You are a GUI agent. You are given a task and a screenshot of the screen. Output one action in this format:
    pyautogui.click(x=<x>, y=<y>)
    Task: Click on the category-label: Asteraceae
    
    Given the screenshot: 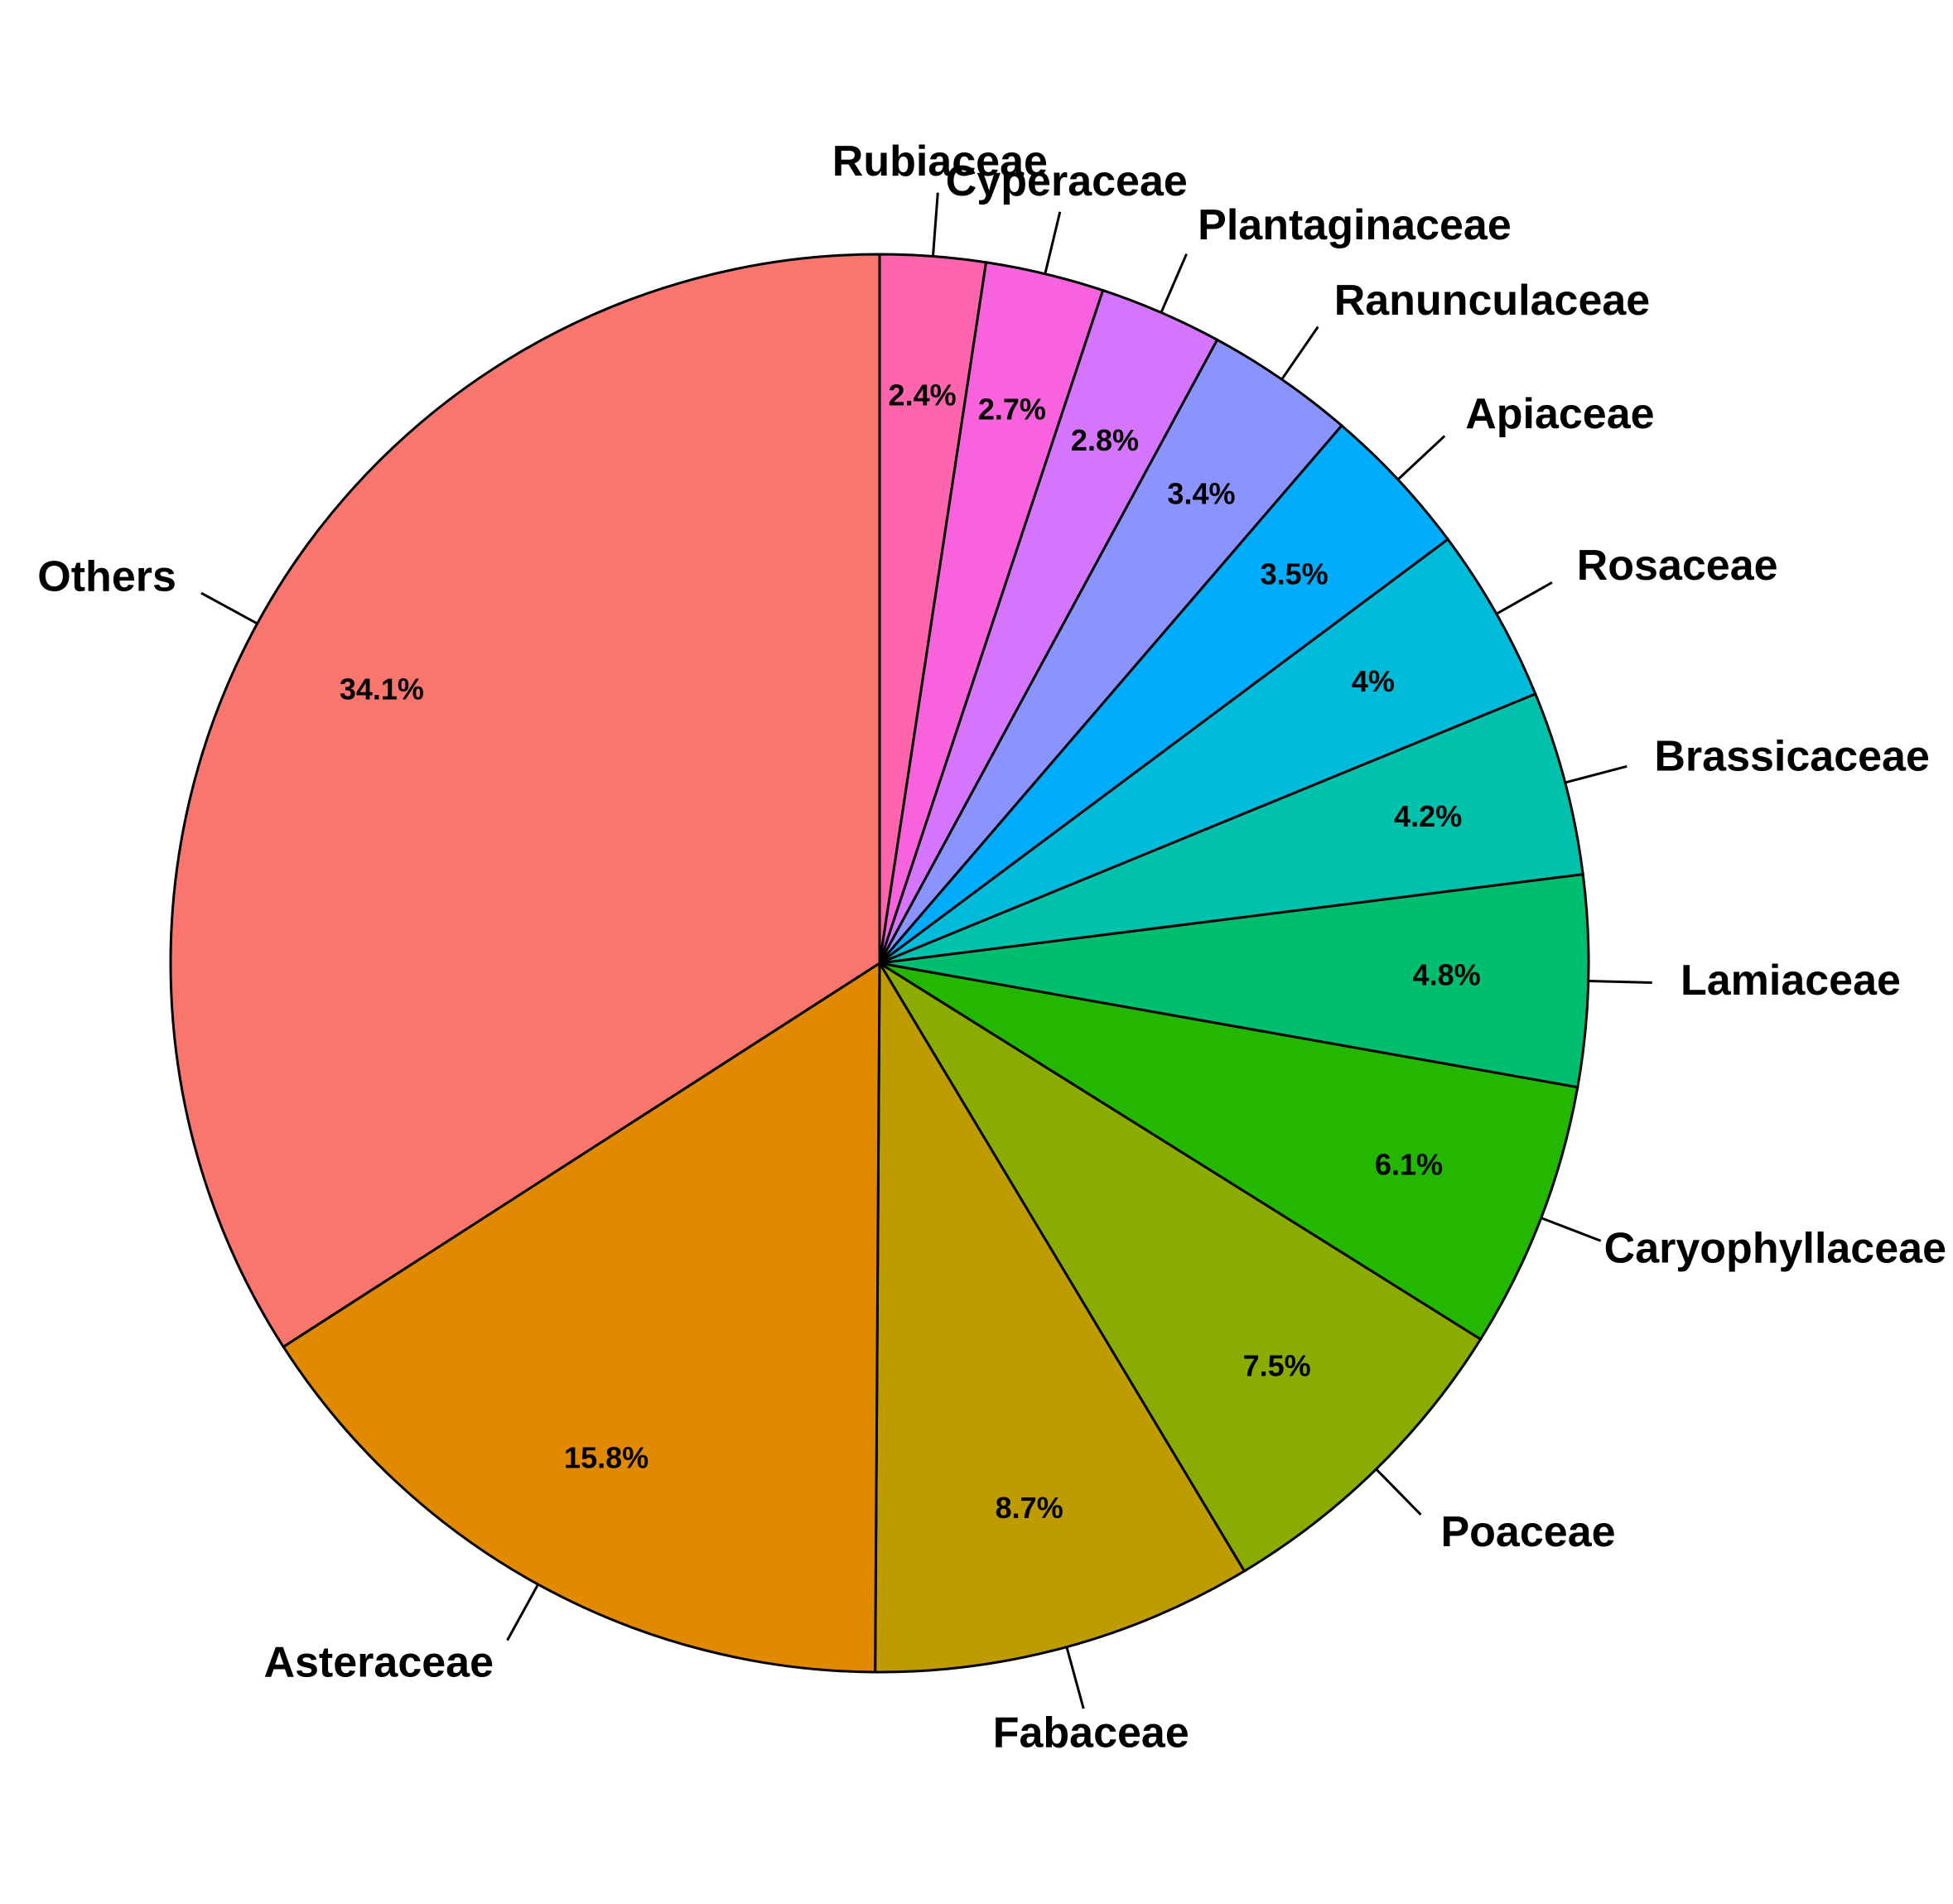 What is the action you would take?
    pyautogui.click(x=379, y=1662)
    